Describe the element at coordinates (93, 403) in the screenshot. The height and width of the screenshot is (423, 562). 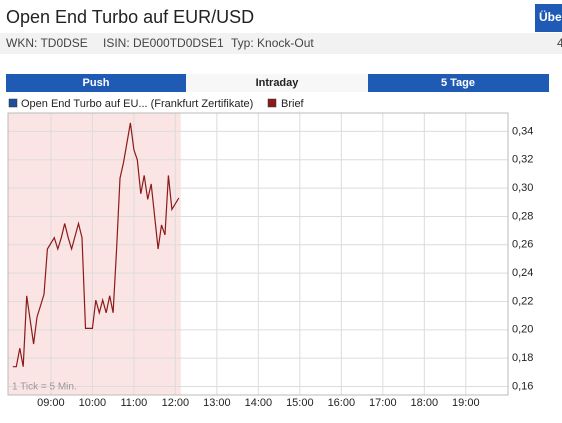
I see `x-tick-label: 10:00` at that location.